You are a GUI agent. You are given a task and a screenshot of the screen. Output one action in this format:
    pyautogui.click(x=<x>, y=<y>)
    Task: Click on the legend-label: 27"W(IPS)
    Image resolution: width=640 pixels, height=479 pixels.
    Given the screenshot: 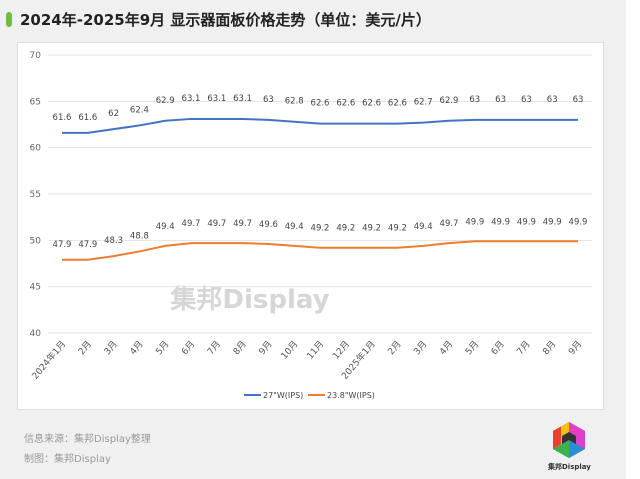 What is the action you would take?
    pyautogui.click(x=283, y=395)
    